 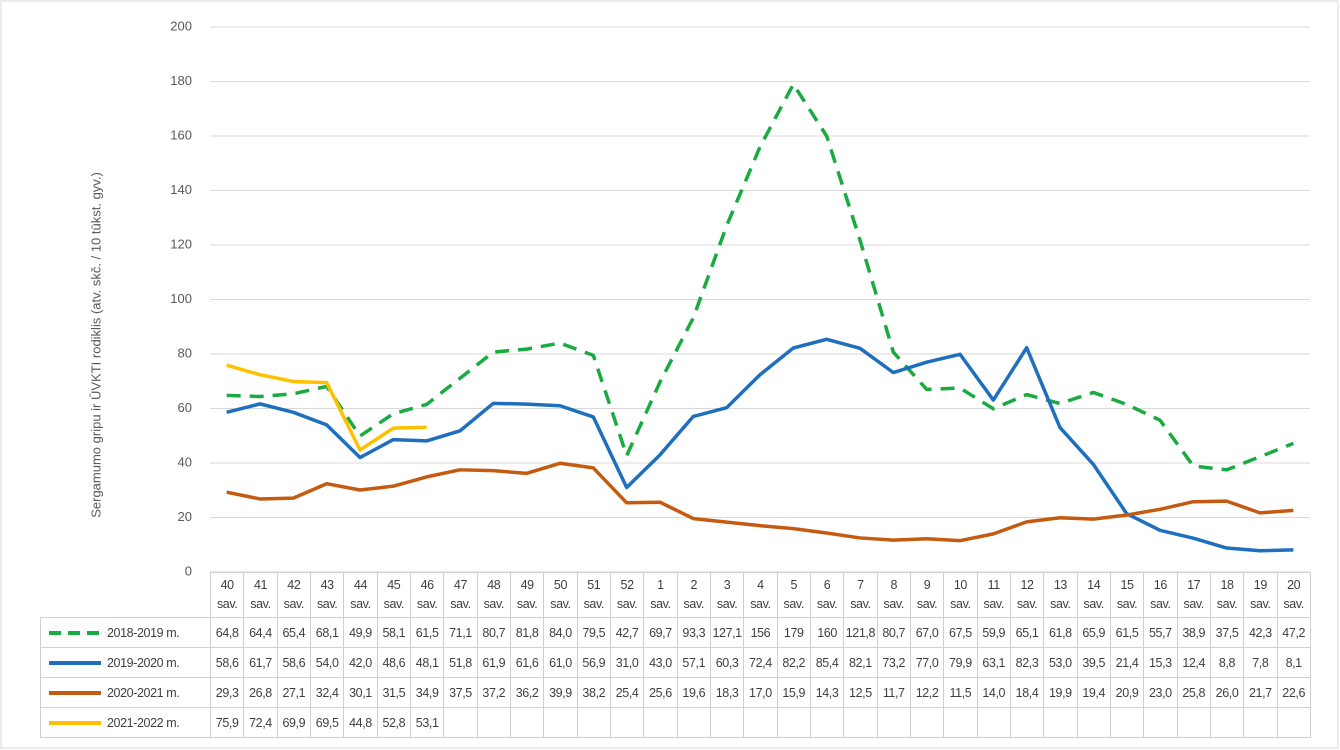 I want to click on value-cell: 61,8, so click(x=1060, y=632).